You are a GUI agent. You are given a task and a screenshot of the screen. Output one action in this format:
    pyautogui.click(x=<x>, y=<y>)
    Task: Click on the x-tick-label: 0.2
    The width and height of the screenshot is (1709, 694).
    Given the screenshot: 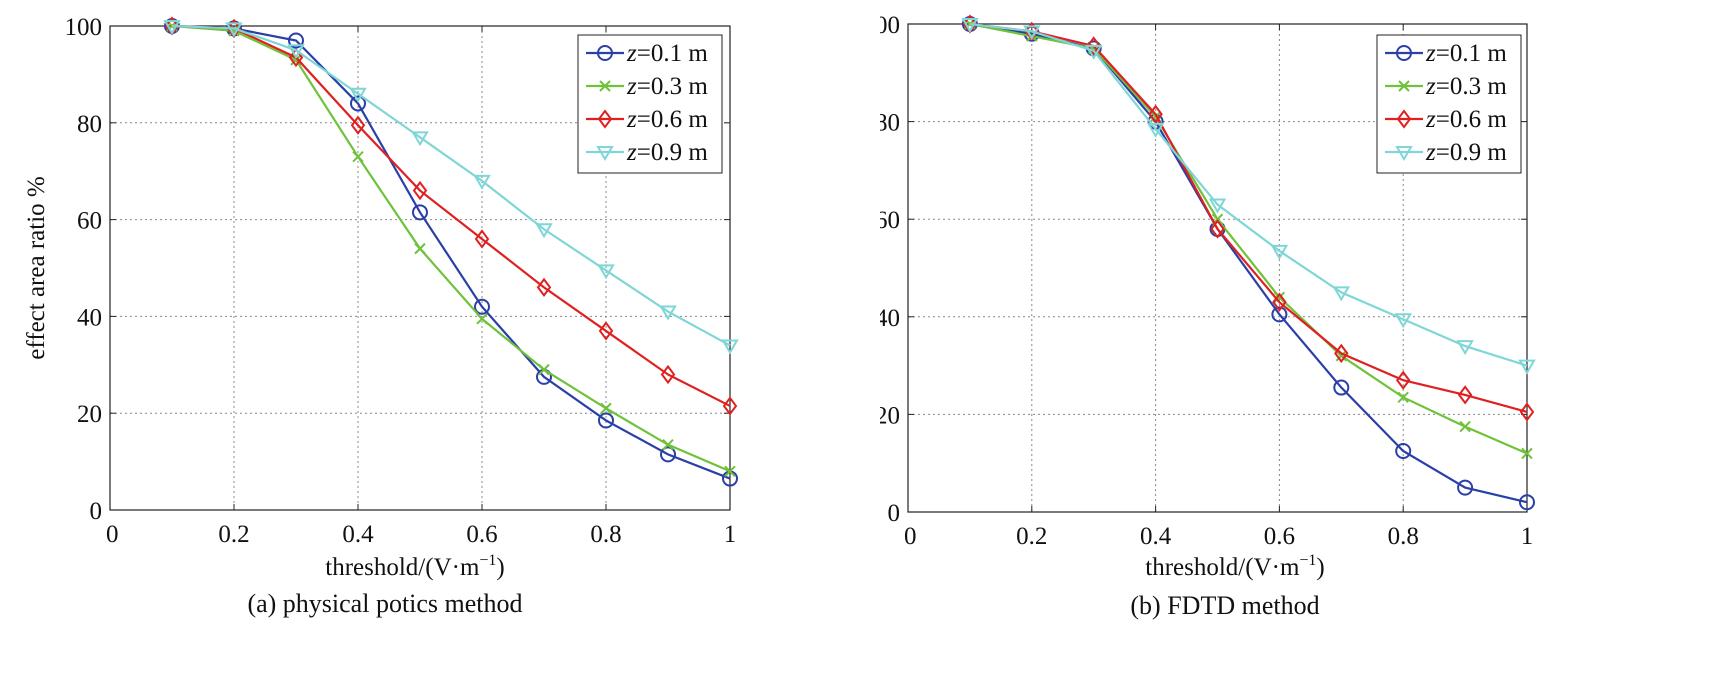 What is the action you would take?
    pyautogui.click(x=233, y=534)
    